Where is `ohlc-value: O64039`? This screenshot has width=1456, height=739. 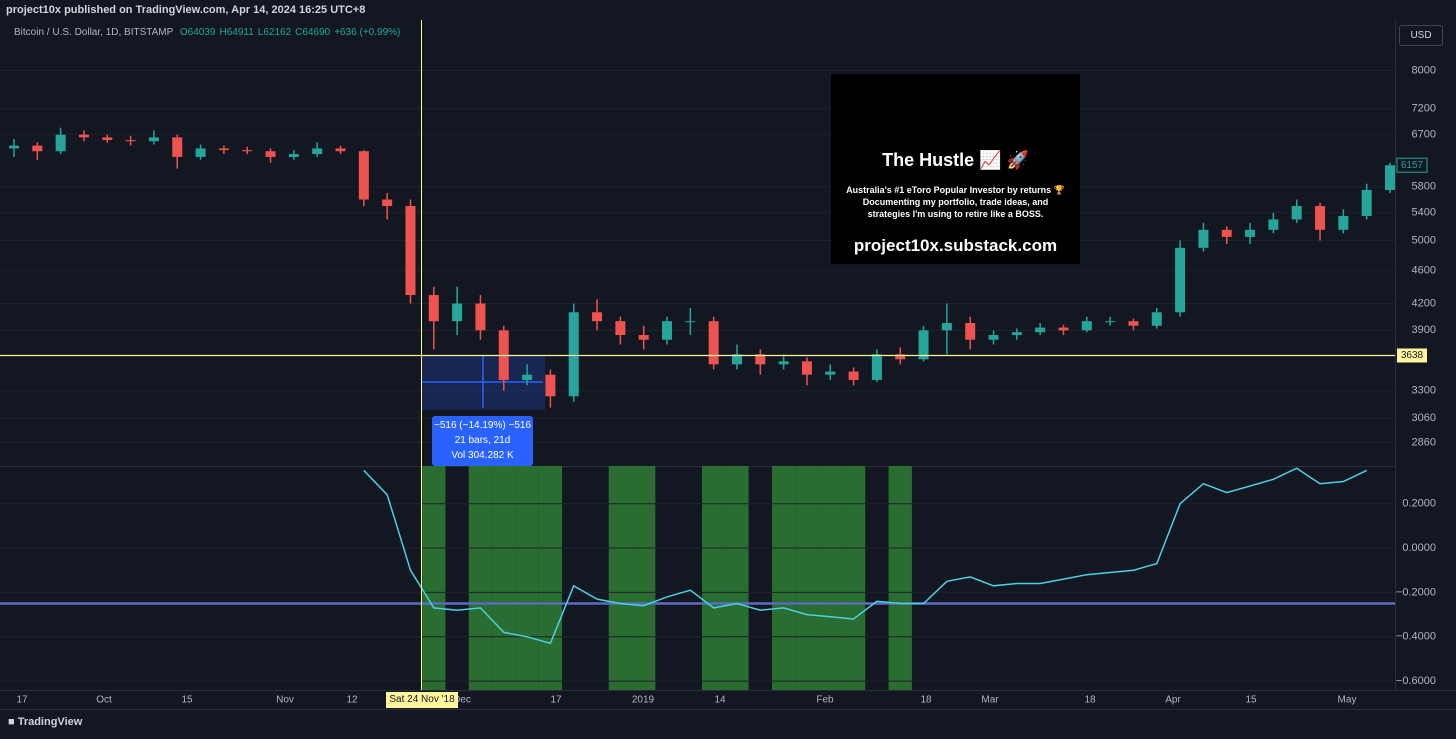
ohlc-value: O64039 is located at coordinates (197, 32).